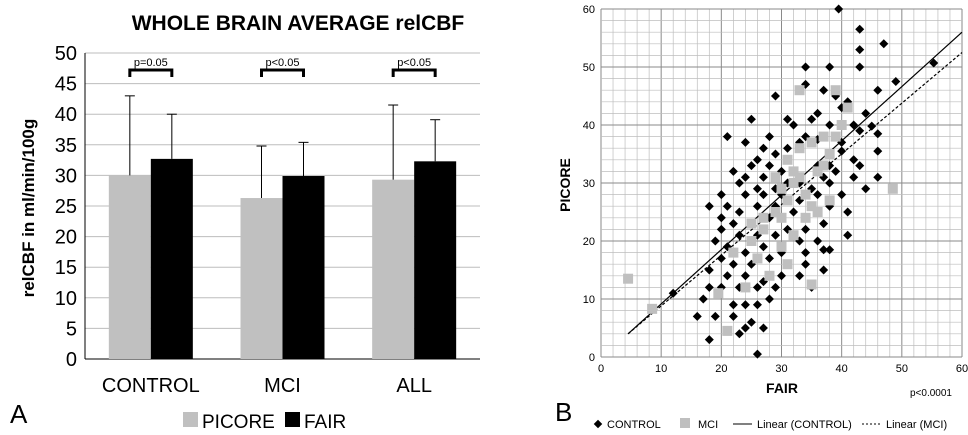 The width and height of the screenshot is (968, 435). I want to click on legend-marker-control, so click(598, 424).